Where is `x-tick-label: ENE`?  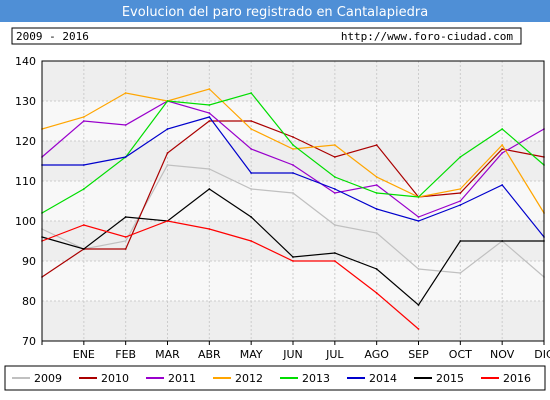
x-tick-label: ENE is located at coordinates (84, 354).